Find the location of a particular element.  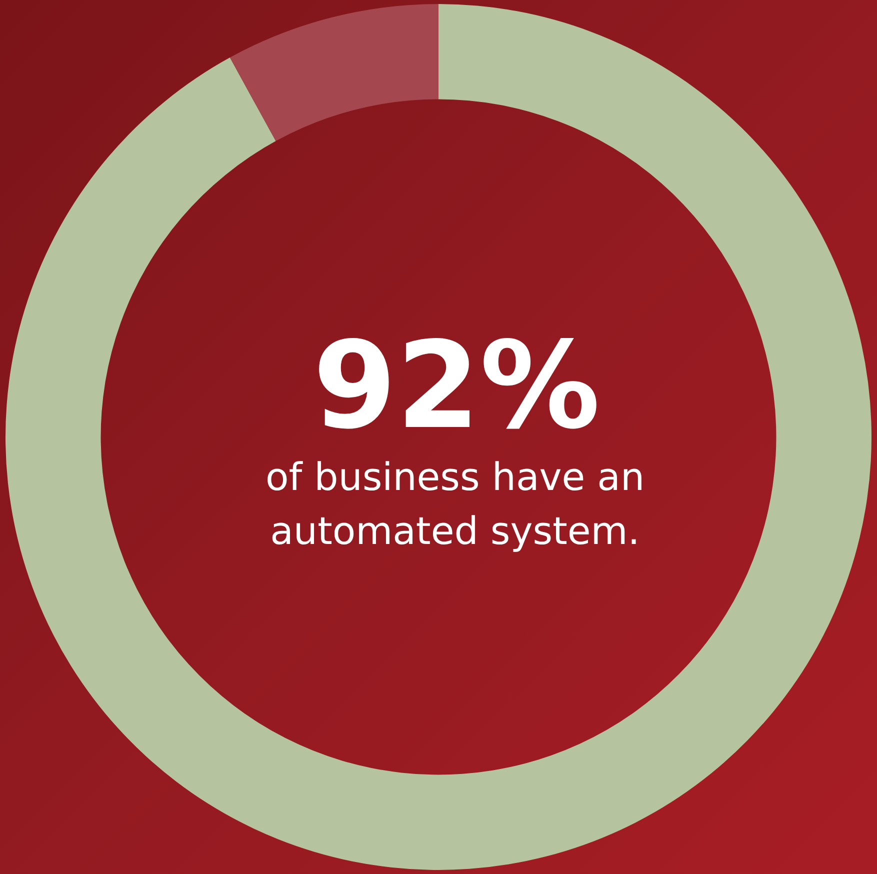

data-label: 92% is located at coordinates (456, 386).